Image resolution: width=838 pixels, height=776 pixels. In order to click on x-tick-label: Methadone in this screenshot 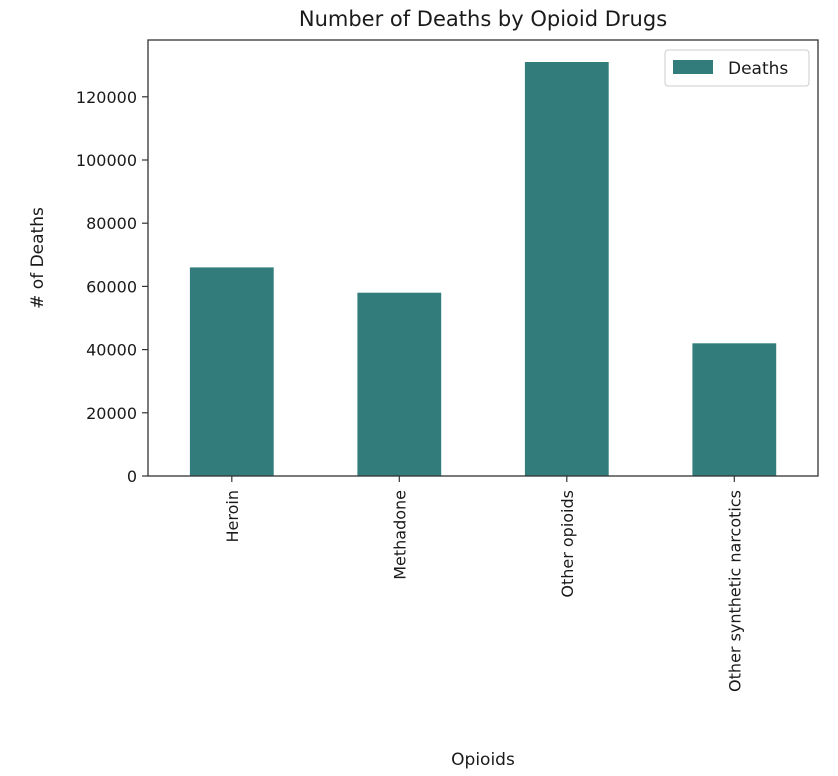, I will do `click(399, 535)`.